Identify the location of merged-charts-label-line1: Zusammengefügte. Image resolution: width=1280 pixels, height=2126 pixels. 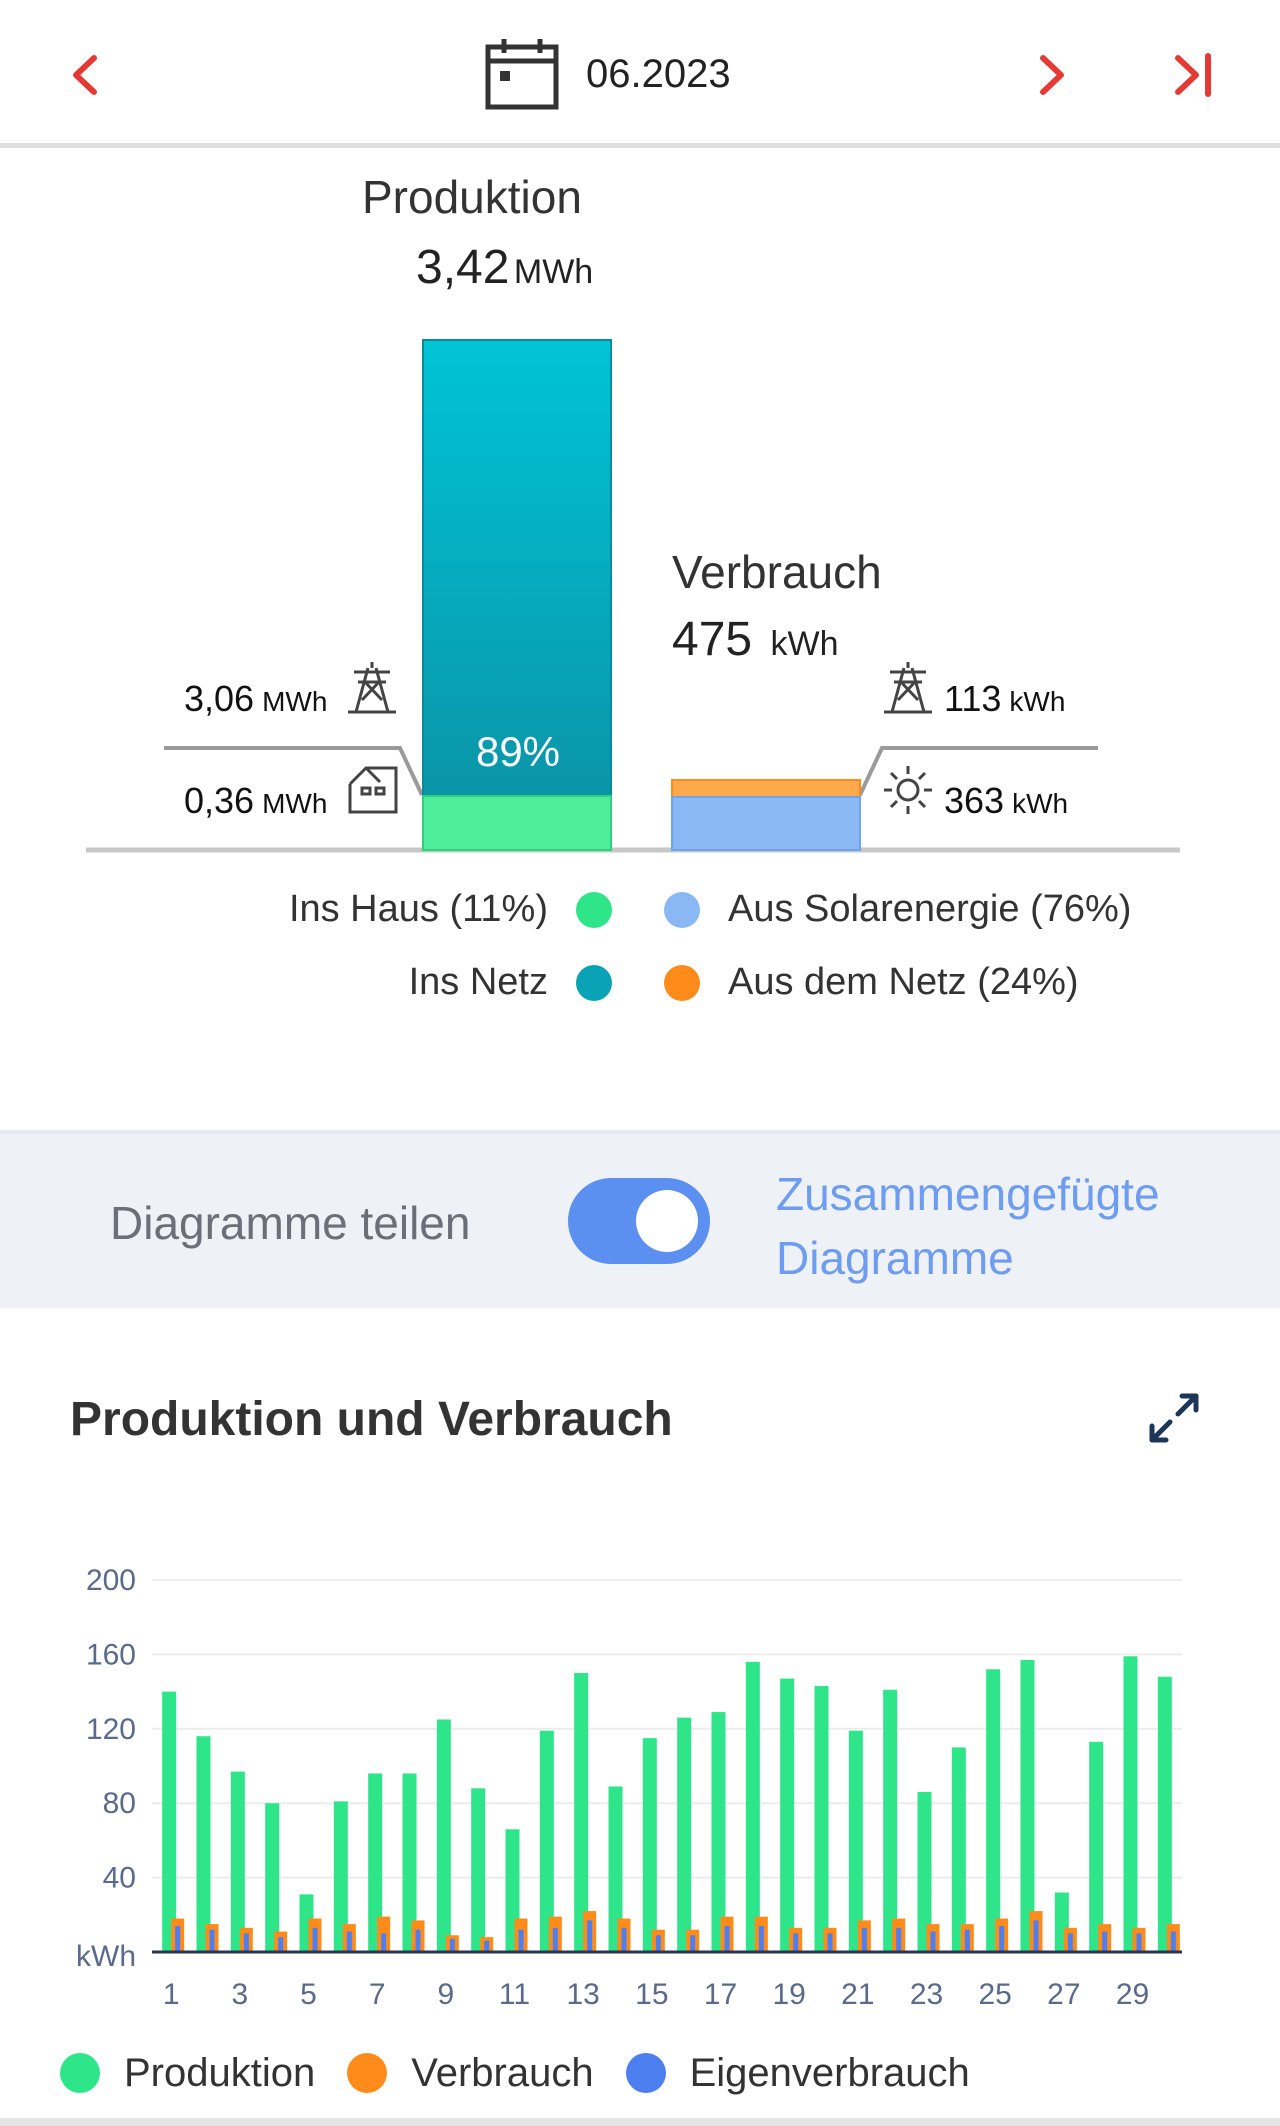
(968, 1194).